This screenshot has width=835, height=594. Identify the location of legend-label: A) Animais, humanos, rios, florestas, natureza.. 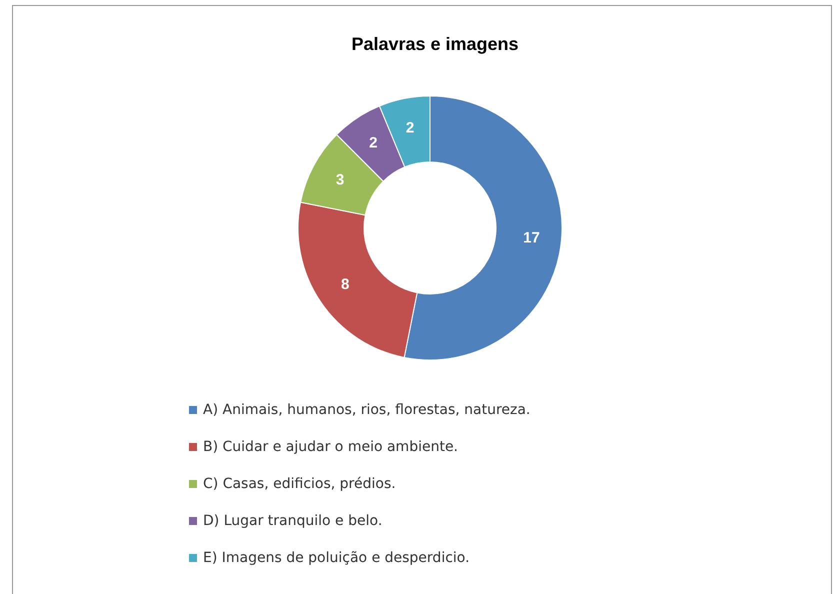
(366, 410).